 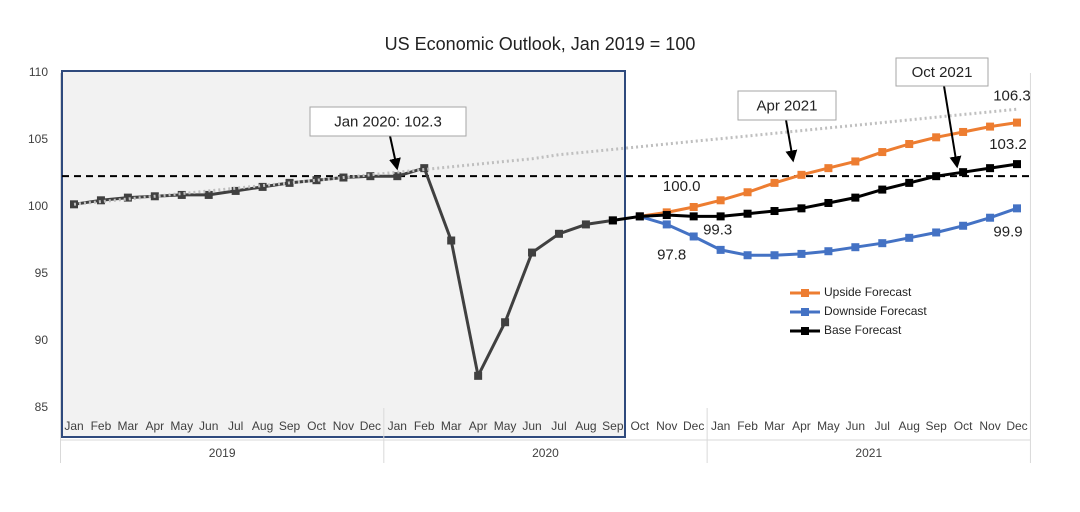 What do you see at coordinates (815, 192) in the screenshot?
I see `series-line` at bounding box center [815, 192].